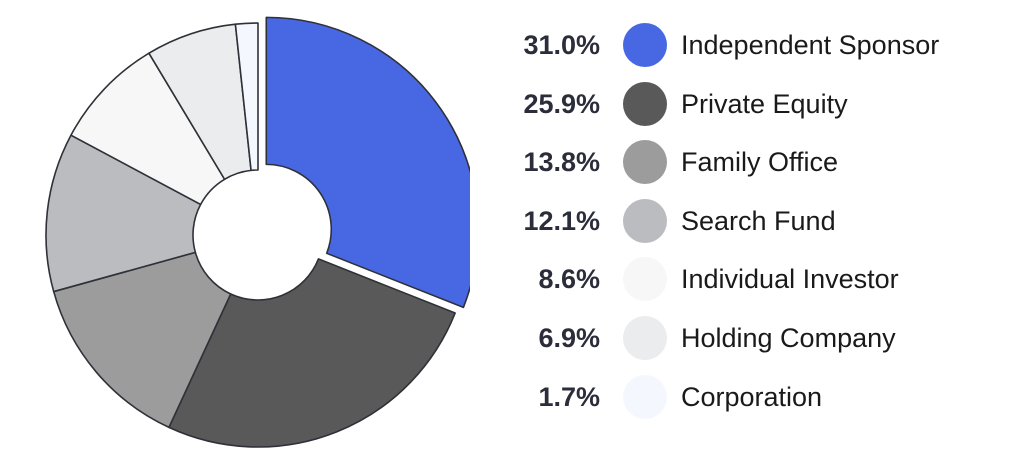 This screenshot has width=1024, height=457. Describe the element at coordinates (569, 279) in the screenshot. I see `legend-percentage: 8.6%` at that location.